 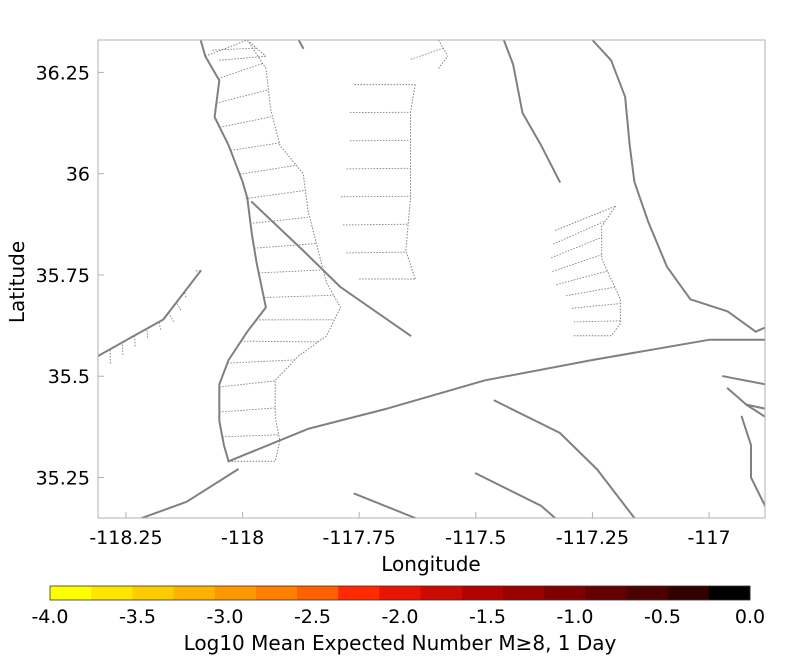 I want to click on x-tick-label: -117.5, so click(x=475, y=538).